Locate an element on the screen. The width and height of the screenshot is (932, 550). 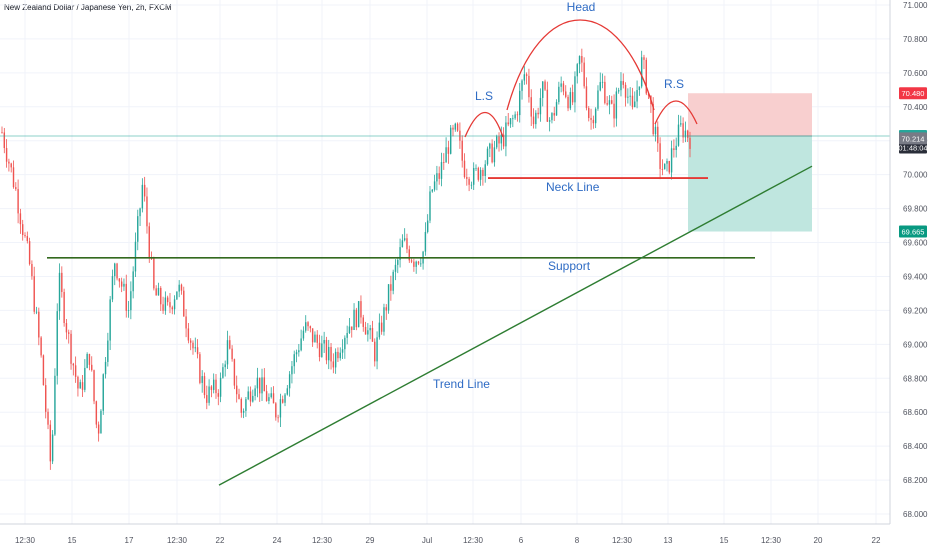
stop-loss-zone is located at coordinates (750, 114).